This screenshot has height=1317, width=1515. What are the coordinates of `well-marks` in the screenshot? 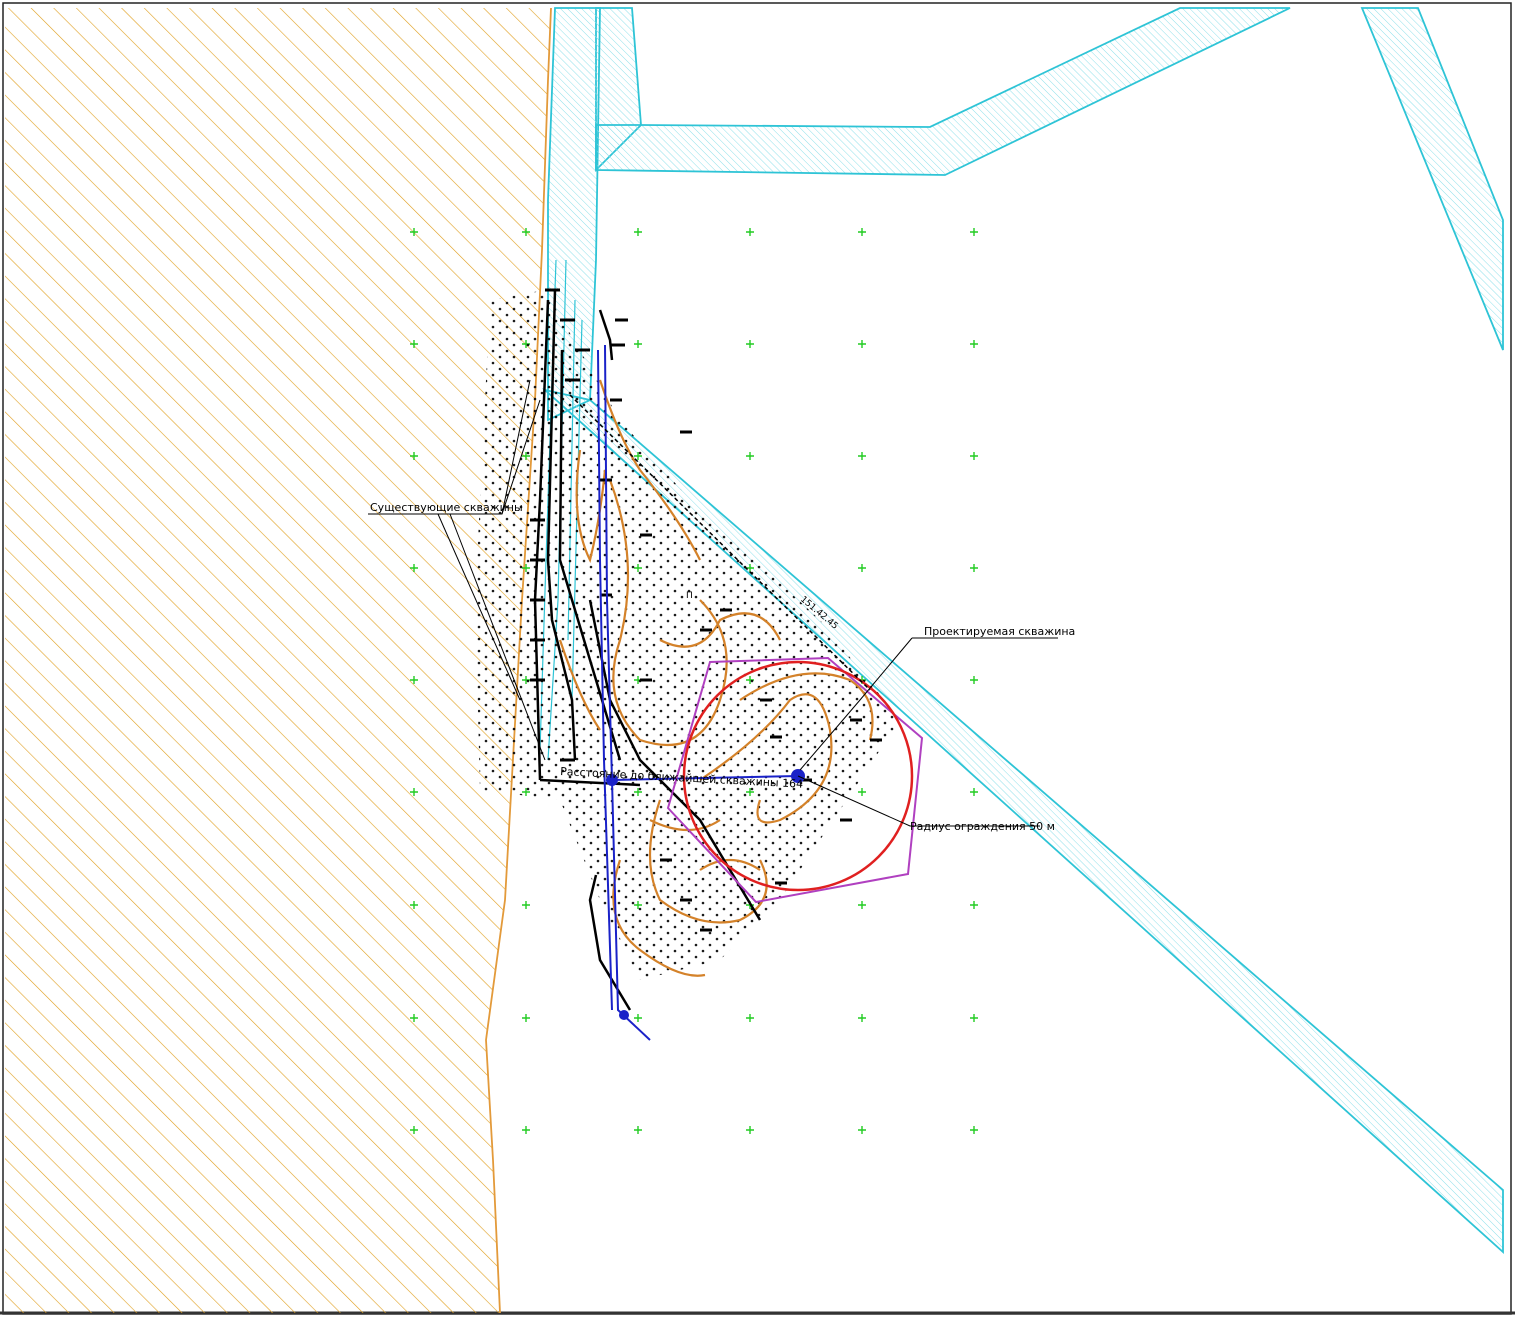 It's located at (706, 610).